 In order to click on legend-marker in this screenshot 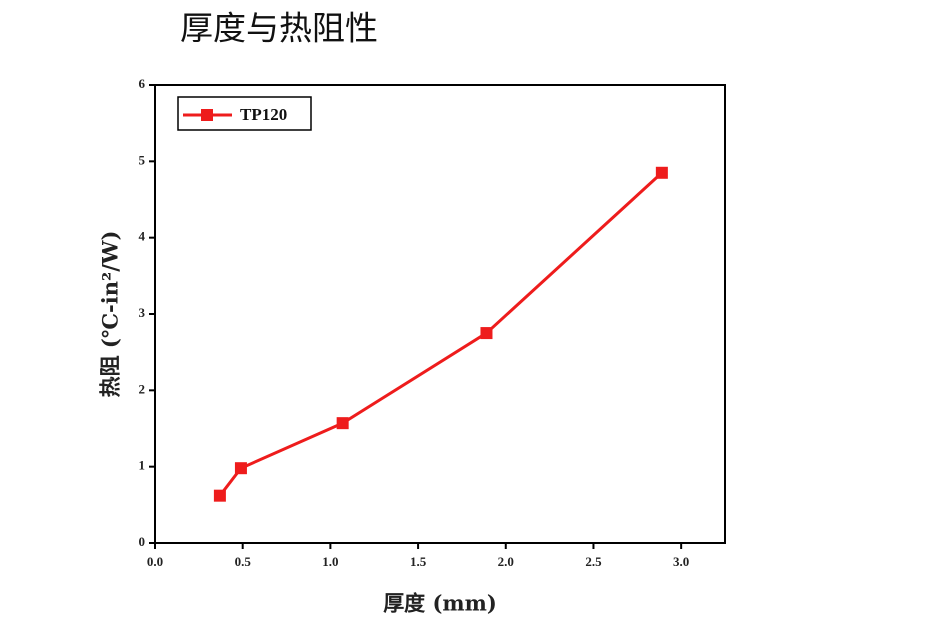, I will do `click(207, 115)`.